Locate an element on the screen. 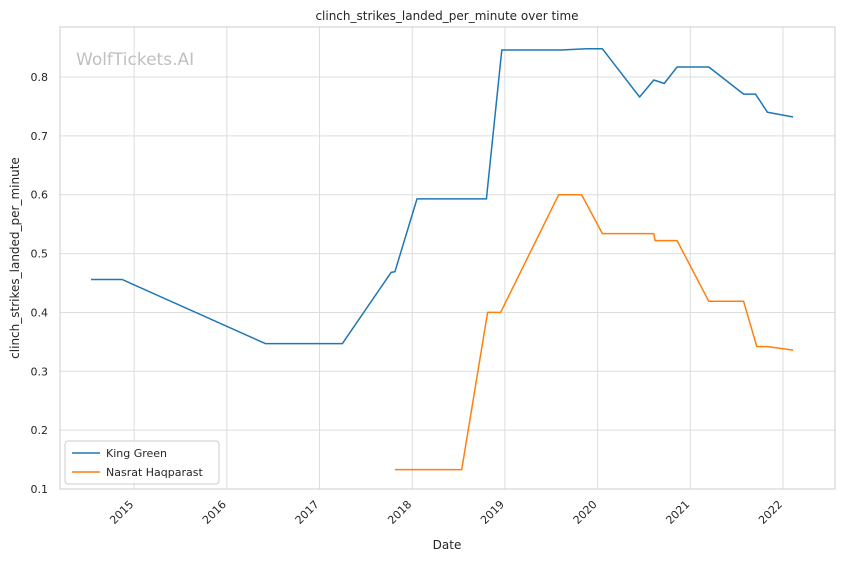  x-tick-label: 2016 is located at coordinates (214, 512).